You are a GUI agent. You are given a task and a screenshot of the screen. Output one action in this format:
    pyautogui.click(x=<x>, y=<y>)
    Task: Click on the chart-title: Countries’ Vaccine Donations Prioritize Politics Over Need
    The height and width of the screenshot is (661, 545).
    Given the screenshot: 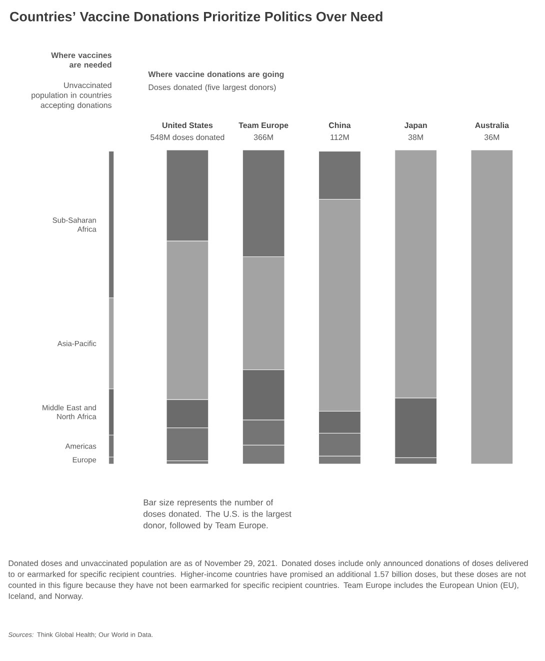 What is the action you would take?
    pyautogui.click(x=196, y=17)
    